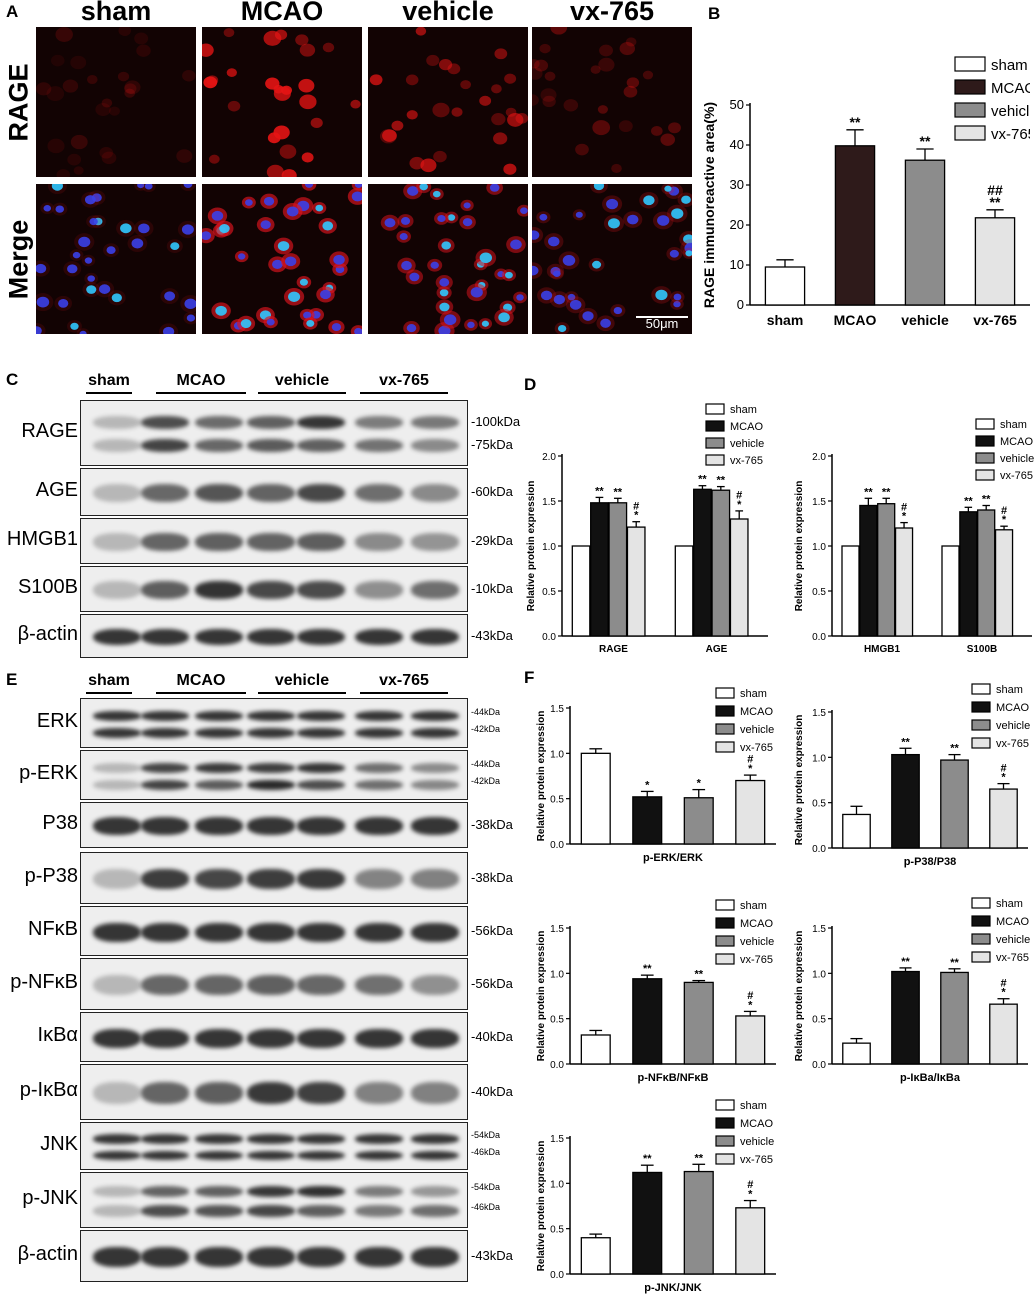  I want to click on row-label: Merge, so click(18, 259).